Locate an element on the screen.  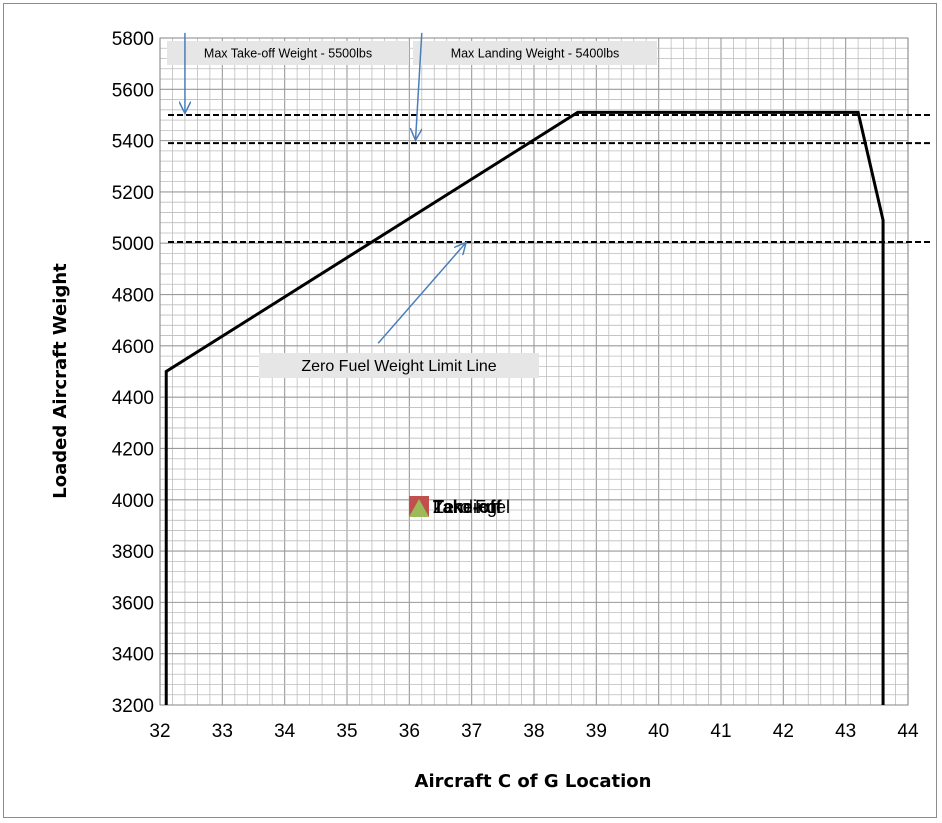
legend-entry: Landing is located at coordinates (453, 507).